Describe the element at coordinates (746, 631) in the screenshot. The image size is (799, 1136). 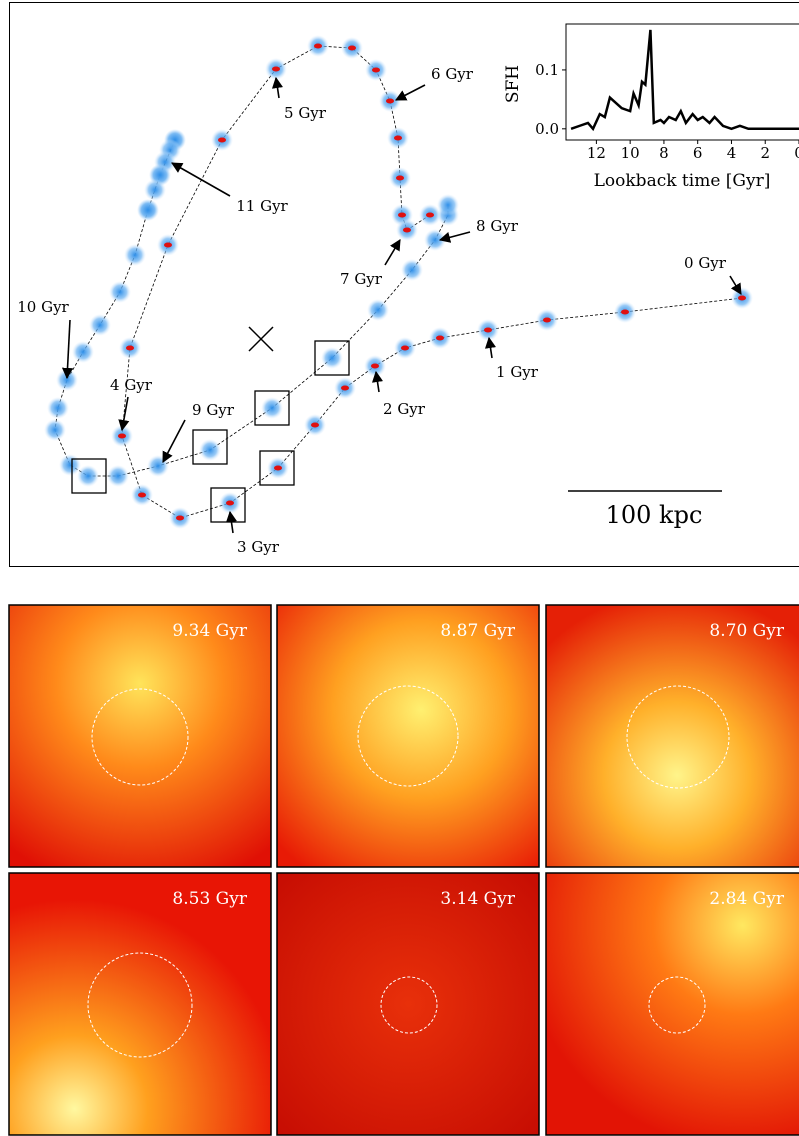
I see `snapshot-time: 8.70 Gyr` at that location.